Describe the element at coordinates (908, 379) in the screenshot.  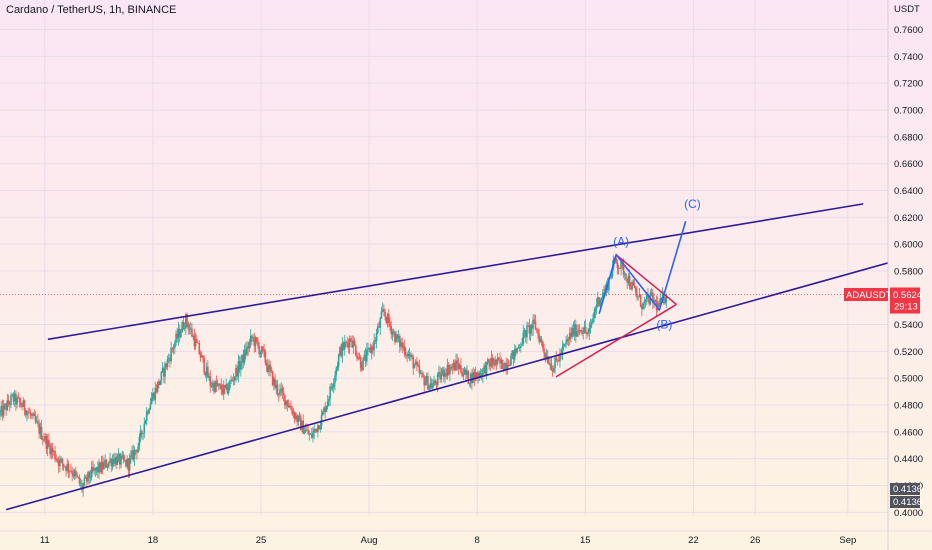
I see `y-tick-label: 0.5000` at that location.